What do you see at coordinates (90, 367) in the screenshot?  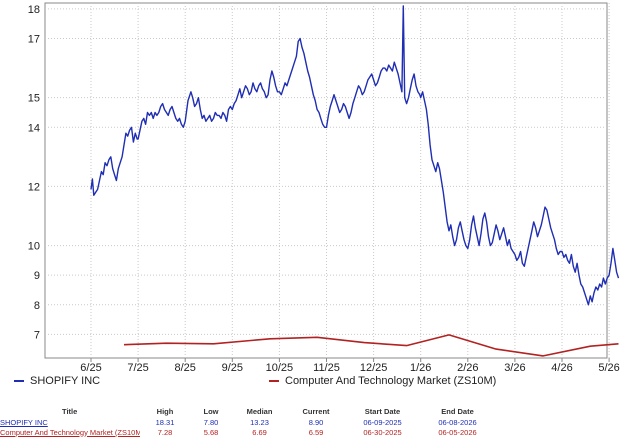 I see `x-tick-label: 6/25` at bounding box center [90, 367].